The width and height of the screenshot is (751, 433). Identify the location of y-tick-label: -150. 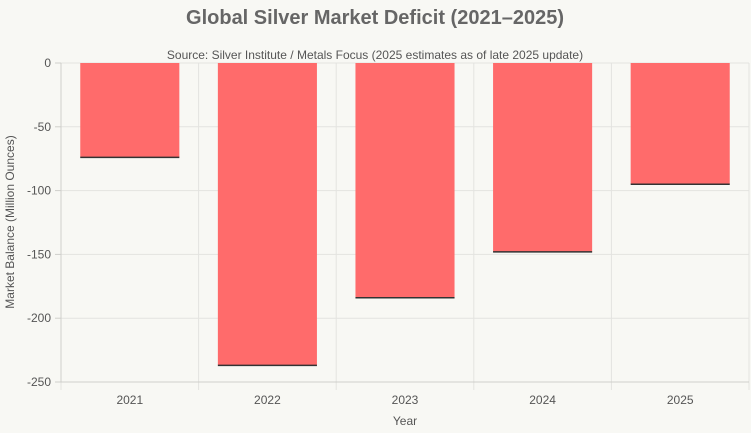
(39, 254).